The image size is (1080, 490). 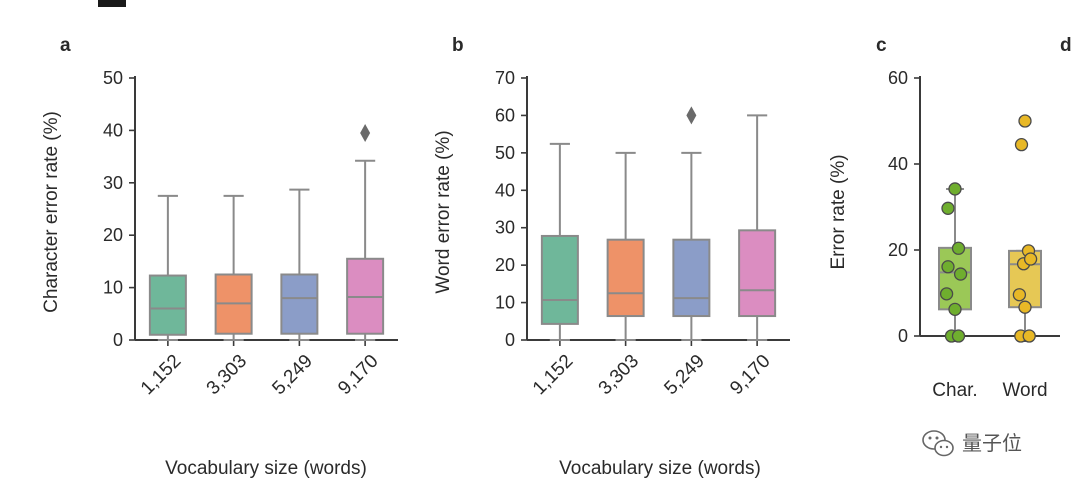 I want to click on panel-a-xtick-label-0: 1,152, so click(x=161, y=375).